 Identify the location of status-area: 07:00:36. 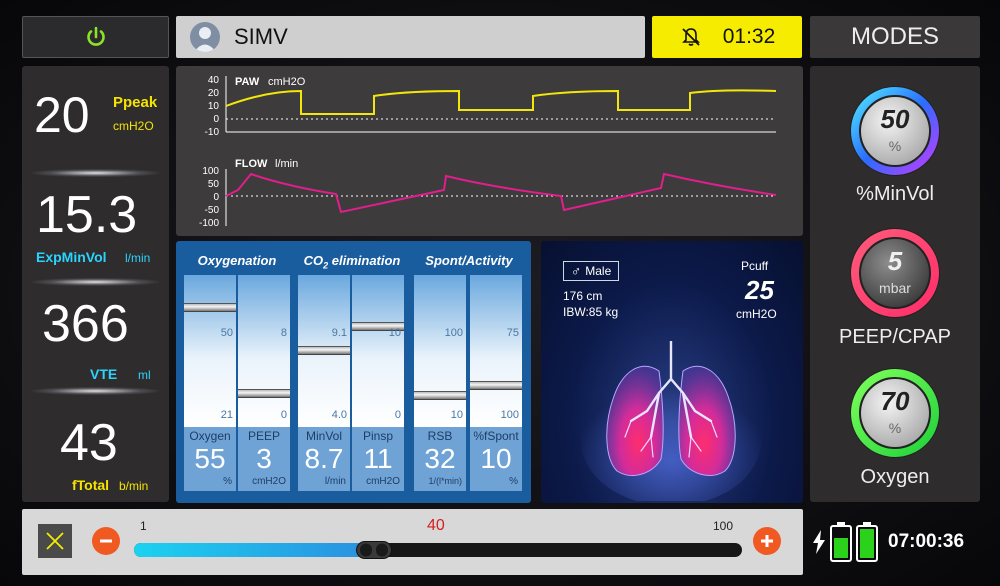
(897, 542).